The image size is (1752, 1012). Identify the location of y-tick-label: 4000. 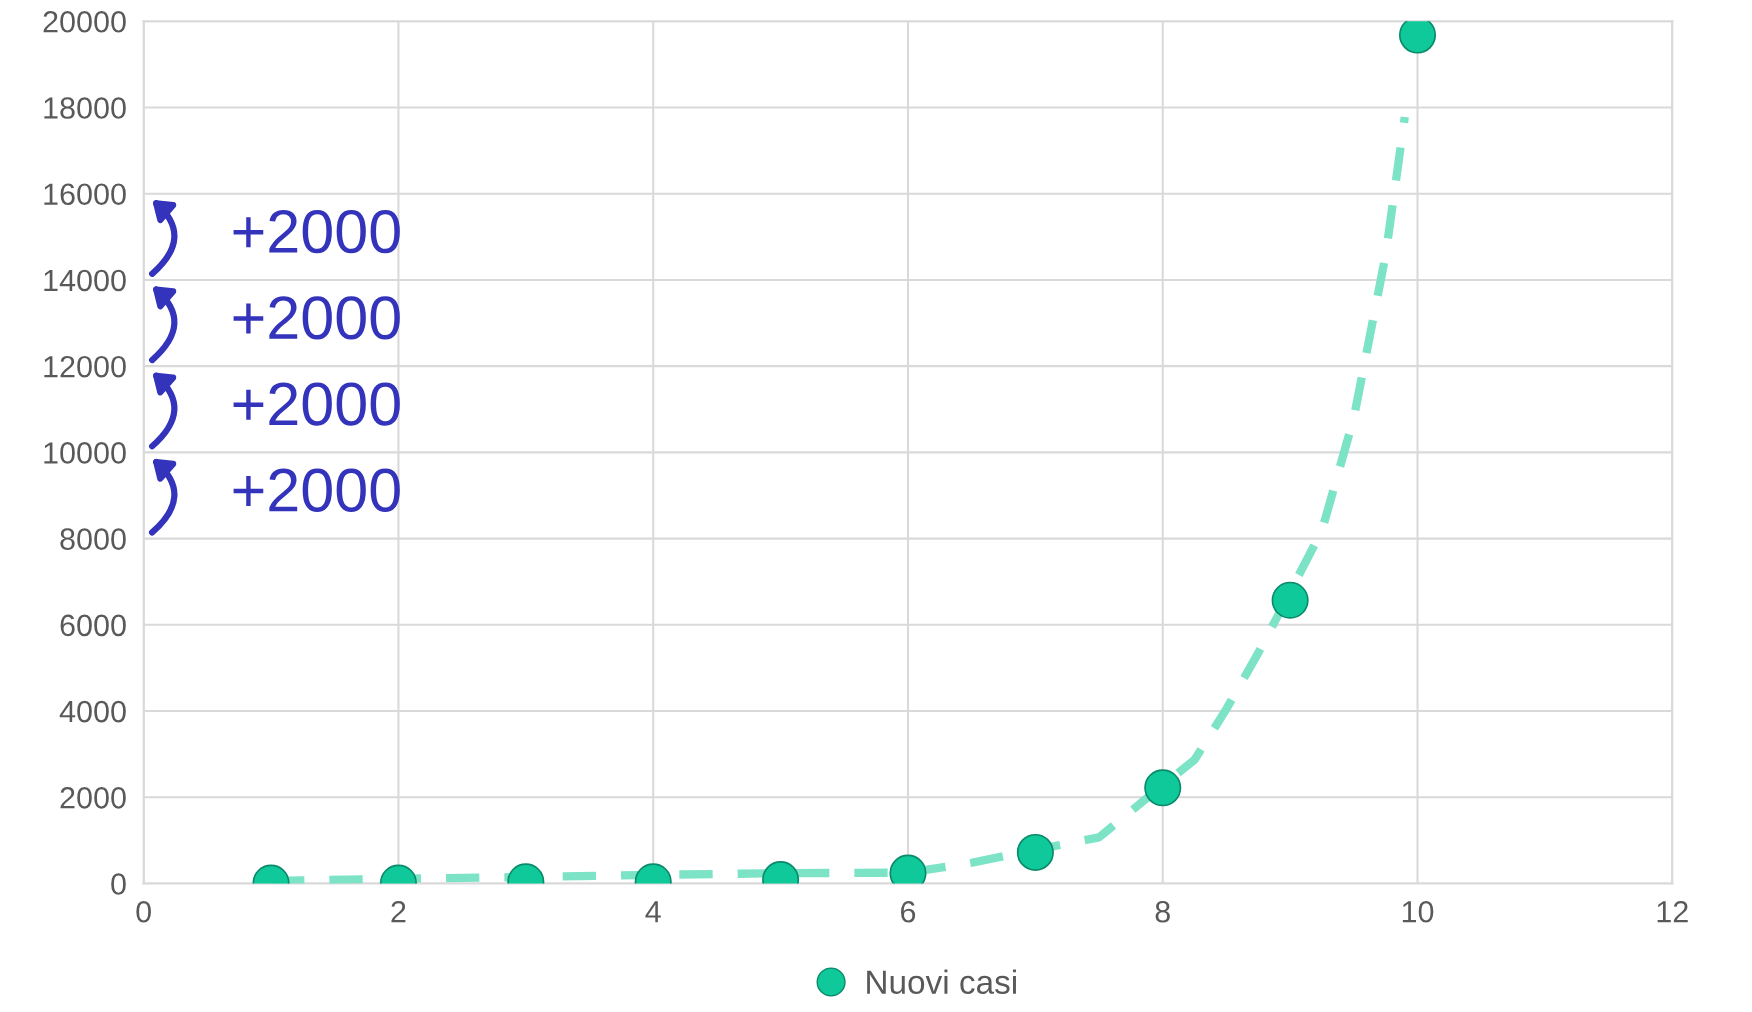
(92, 711).